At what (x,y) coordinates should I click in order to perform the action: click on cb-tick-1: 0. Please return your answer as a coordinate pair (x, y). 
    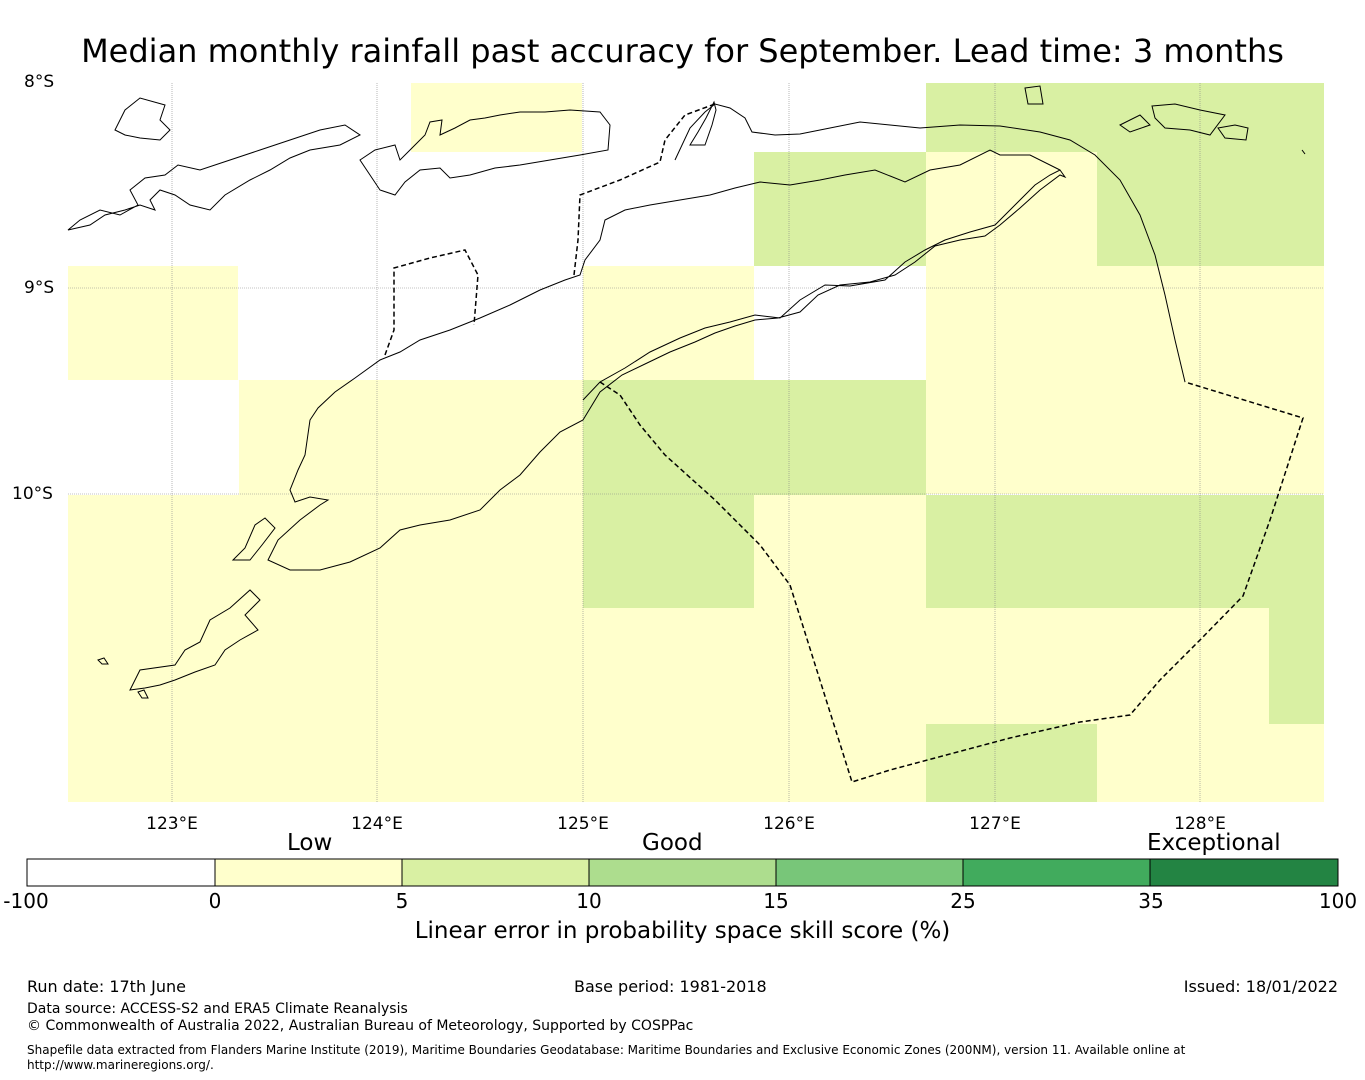
    Looking at the image, I should click on (215, 901).